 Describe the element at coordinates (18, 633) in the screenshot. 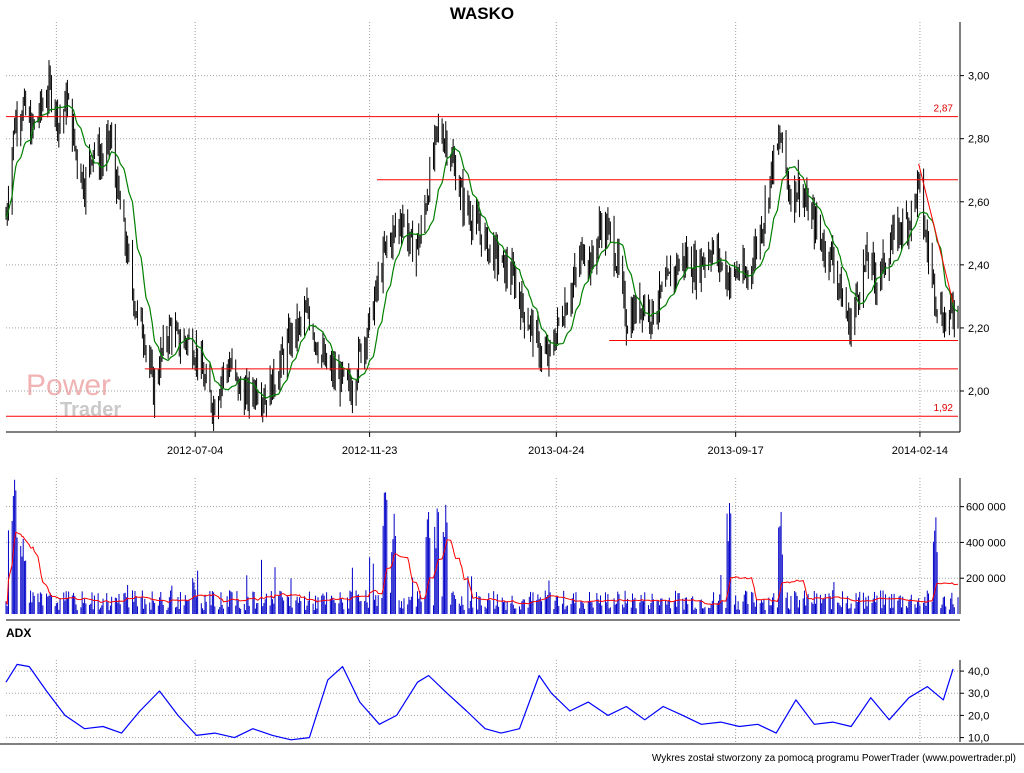

I see `adx-panel-title: ADX` at that location.